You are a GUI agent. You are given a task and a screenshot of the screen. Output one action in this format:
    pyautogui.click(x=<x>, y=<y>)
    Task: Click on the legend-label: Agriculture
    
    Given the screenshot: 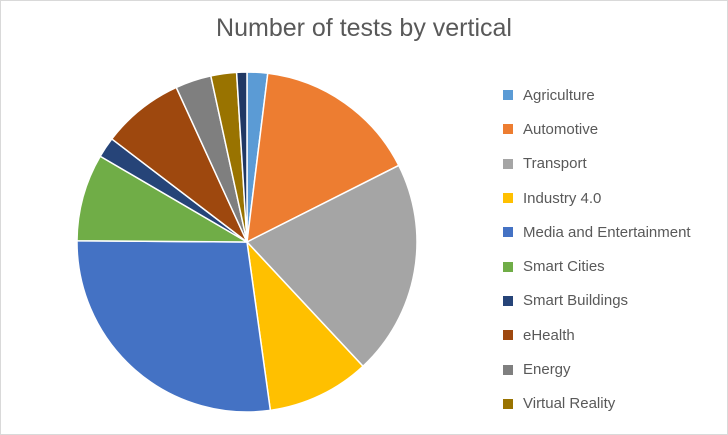 What is the action you would take?
    pyautogui.click(x=559, y=95)
    